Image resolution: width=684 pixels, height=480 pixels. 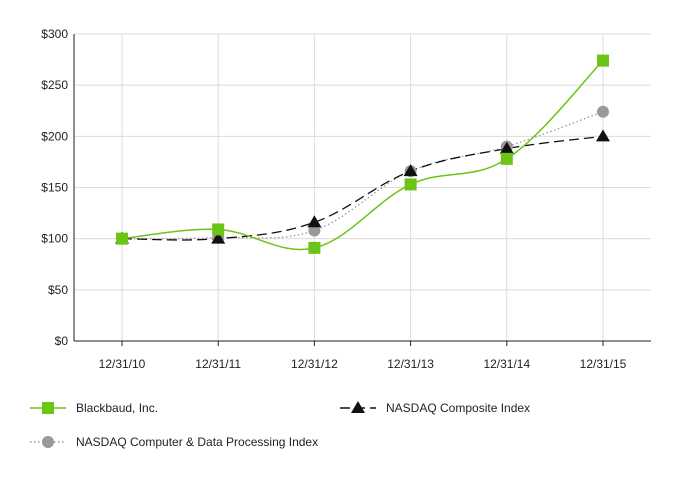 I want to click on y-tick-label: $100, so click(x=54, y=239).